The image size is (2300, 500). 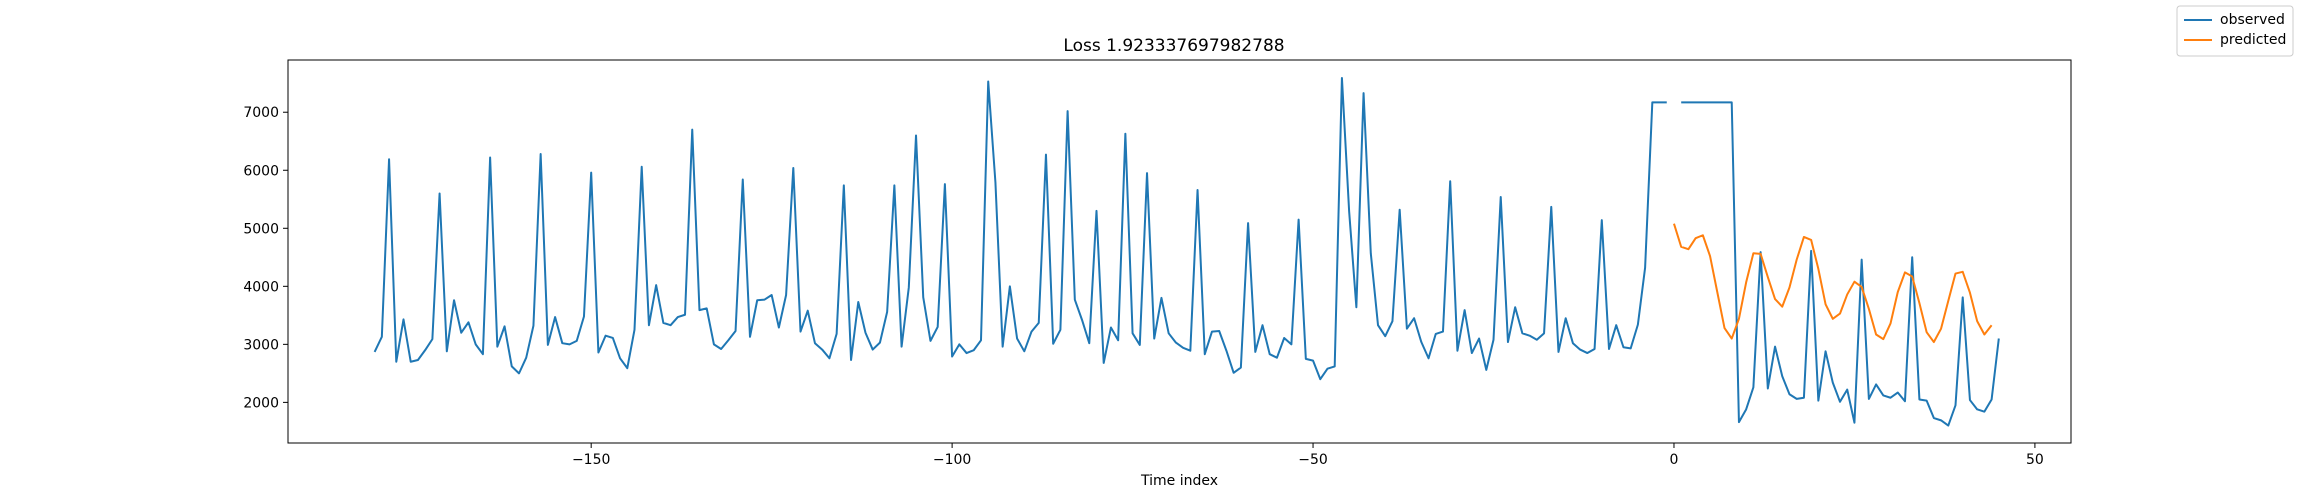 I want to click on x-tick-label: −150, so click(x=591, y=460).